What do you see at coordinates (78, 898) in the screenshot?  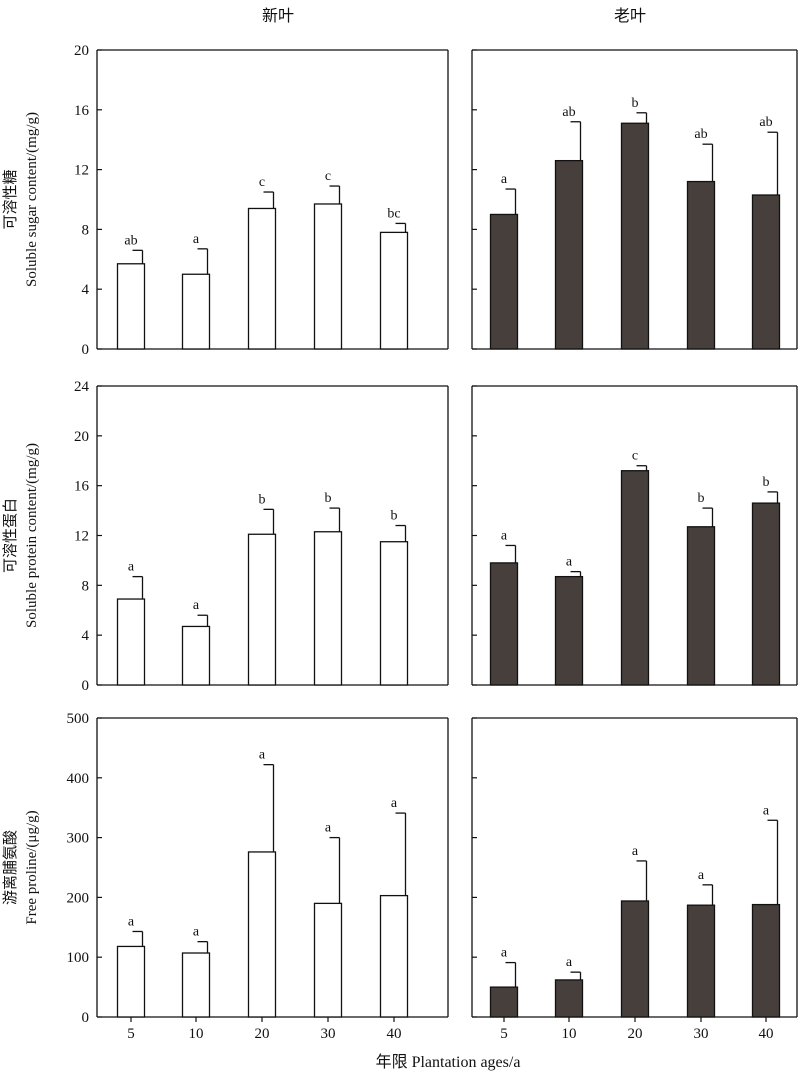 I see `y-tick-label: 200` at bounding box center [78, 898].